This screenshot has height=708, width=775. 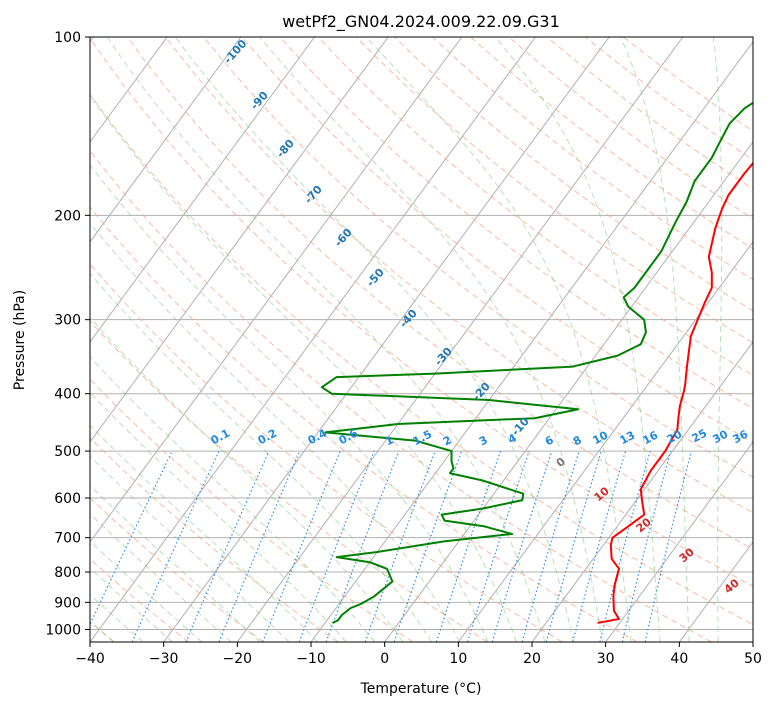 What do you see at coordinates (67, 499) in the screenshot?
I see `y-tick-label: 600` at bounding box center [67, 499].